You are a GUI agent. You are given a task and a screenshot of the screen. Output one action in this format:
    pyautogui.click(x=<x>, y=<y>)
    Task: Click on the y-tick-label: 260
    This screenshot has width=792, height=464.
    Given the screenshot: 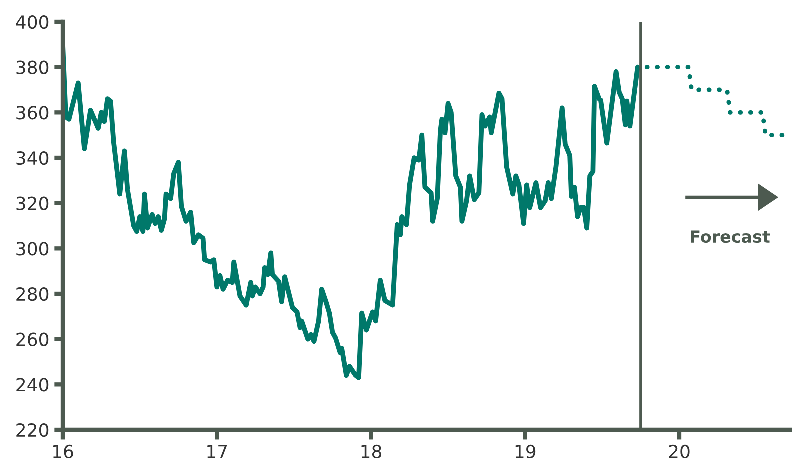 What is the action you would take?
    pyautogui.click(x=32, y=339)
    